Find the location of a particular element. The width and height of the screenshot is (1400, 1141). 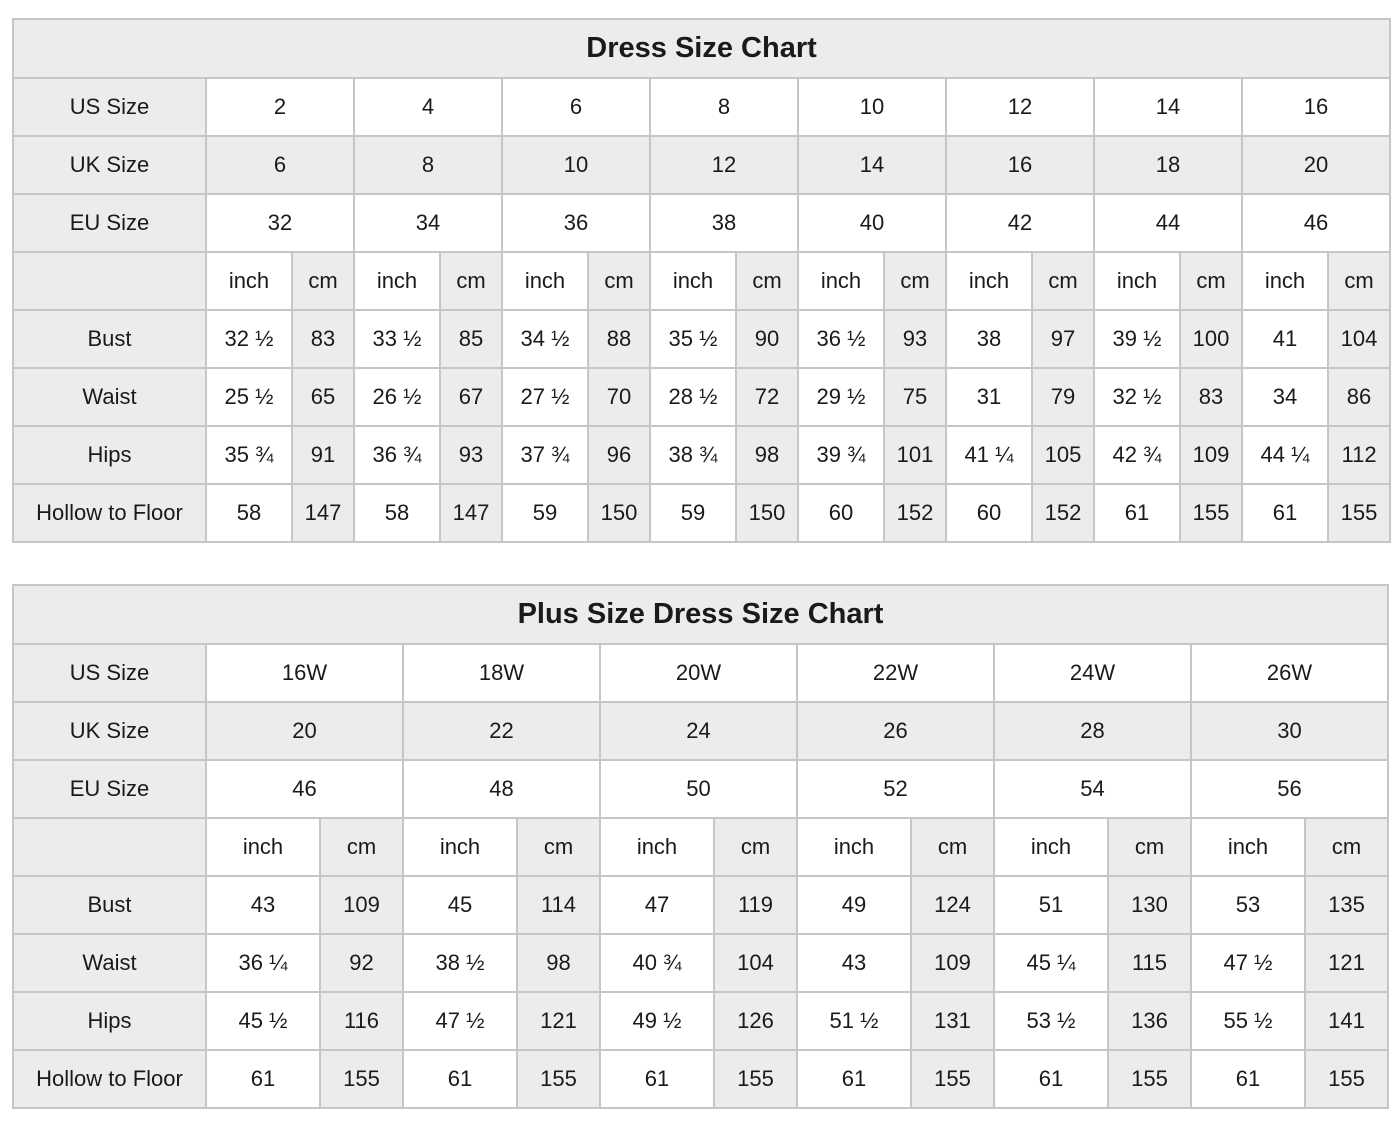

size-value-cell: 42 is located at coordinates (1020, 223).